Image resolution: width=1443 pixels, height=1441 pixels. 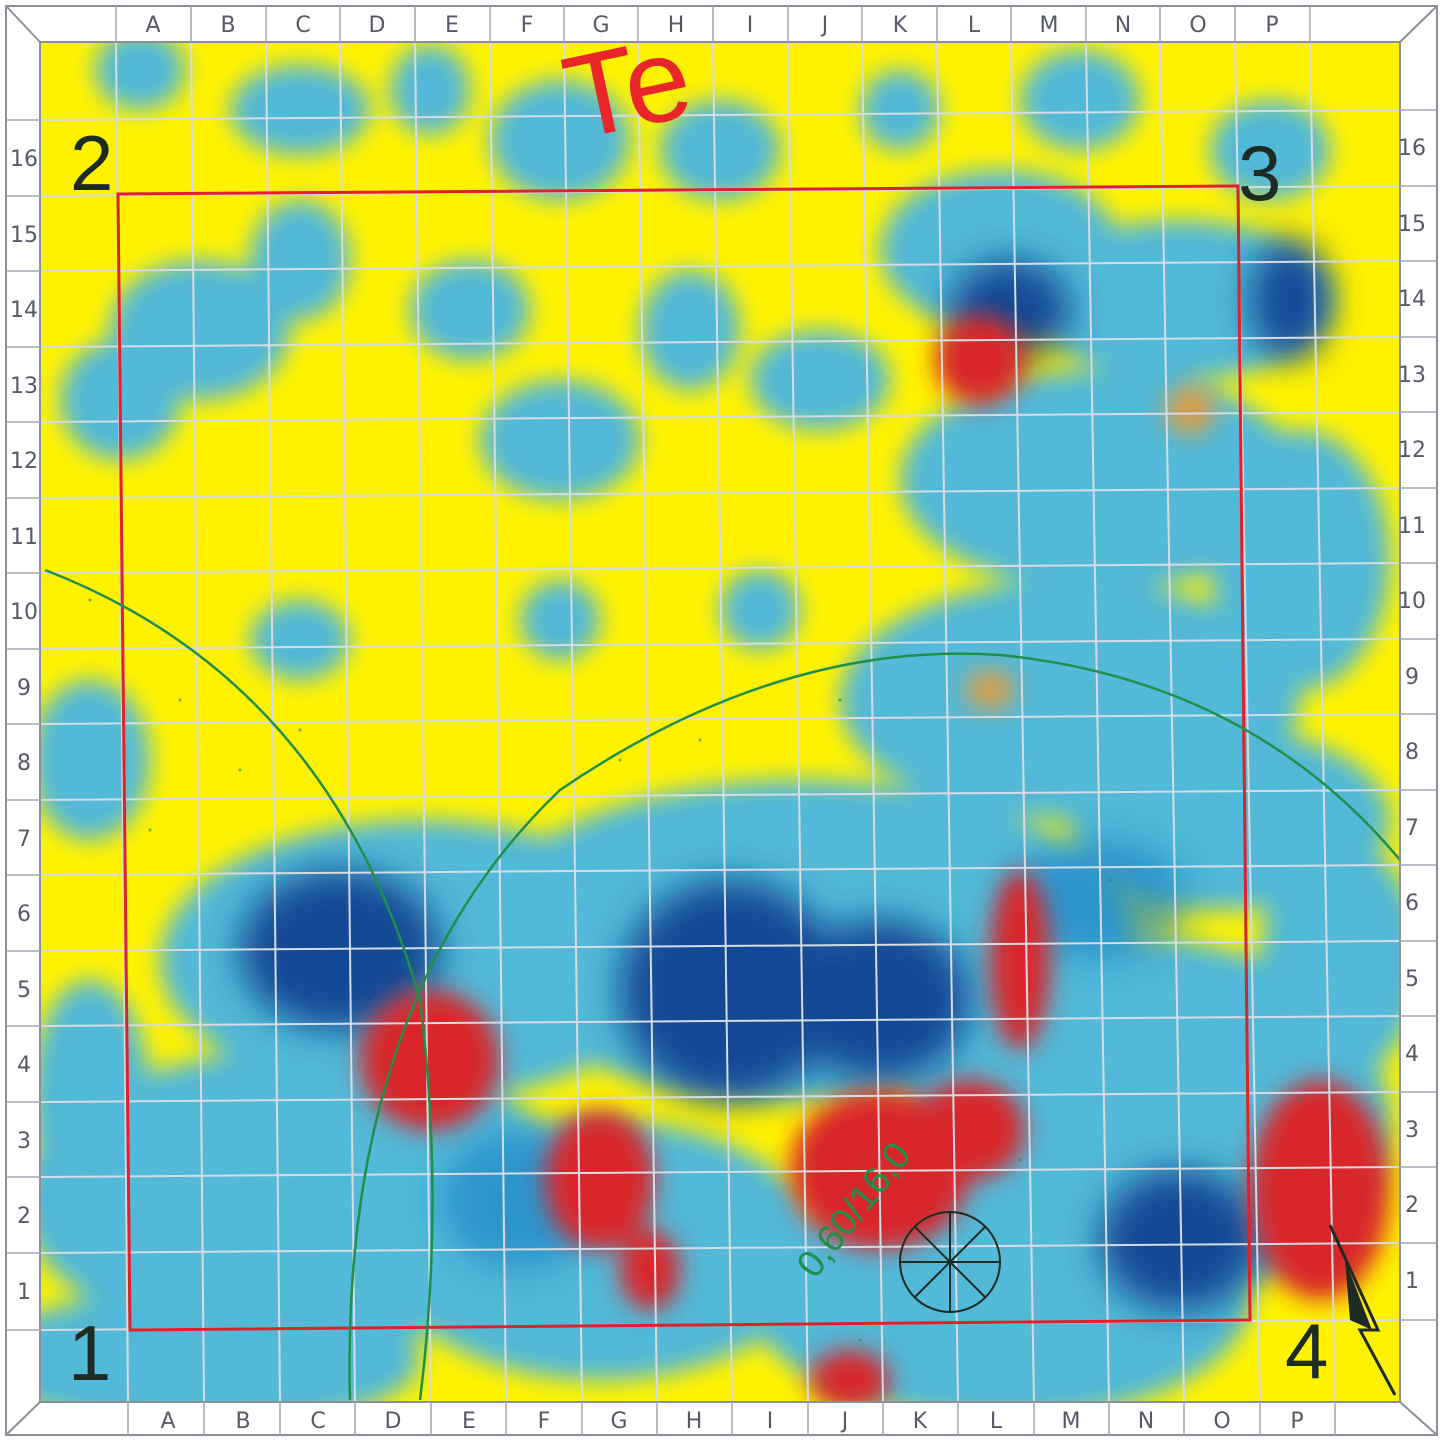 I want to click on column-labels-top: A B C D E F G H I J K L M N O P, so click(x=713, y=24).